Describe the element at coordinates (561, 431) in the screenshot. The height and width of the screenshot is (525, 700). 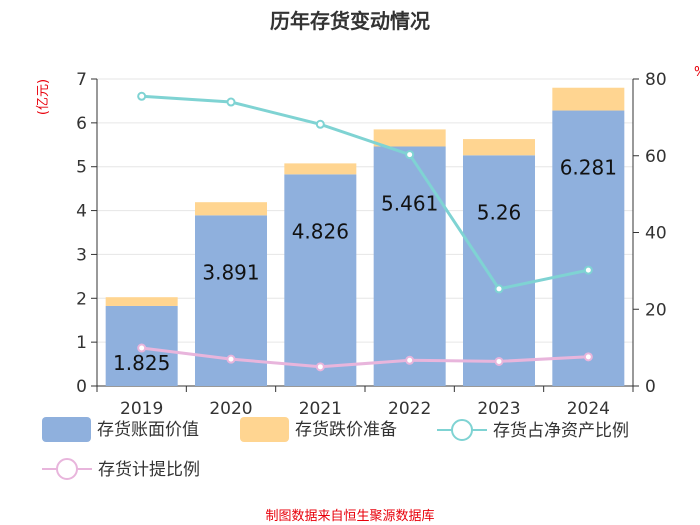
I see `legend-label: 存货占净资产比例` at that location.